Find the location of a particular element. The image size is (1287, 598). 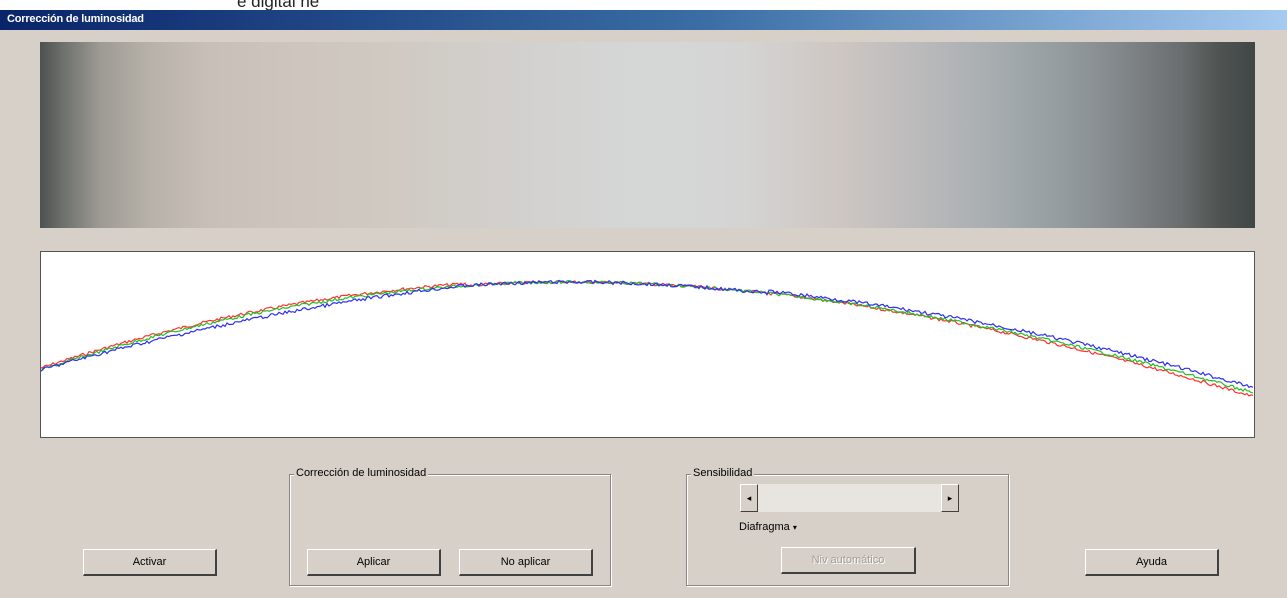

activar-button: Activar is located at coordinates (150, 562).